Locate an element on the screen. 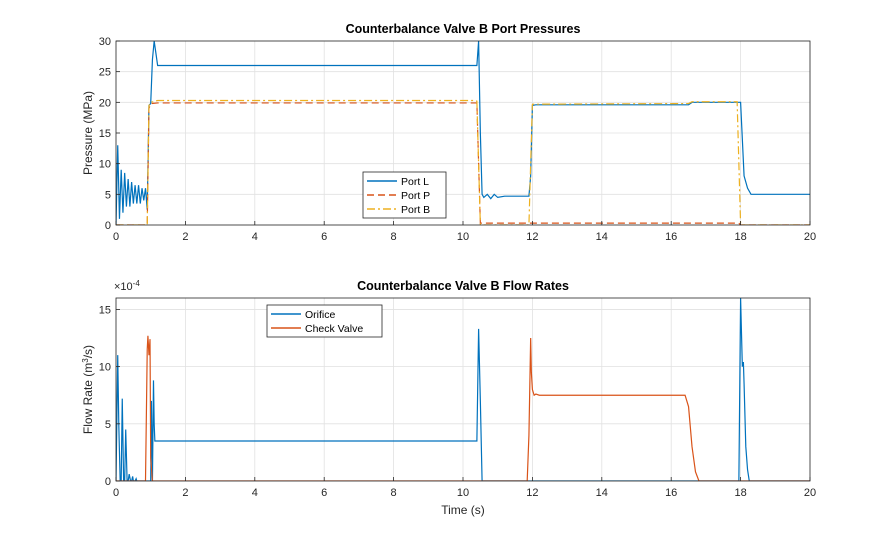 The width and height of the screenshot is (895, 540). flow-y-label-tail: /s) is located at coordinates (88, 351).